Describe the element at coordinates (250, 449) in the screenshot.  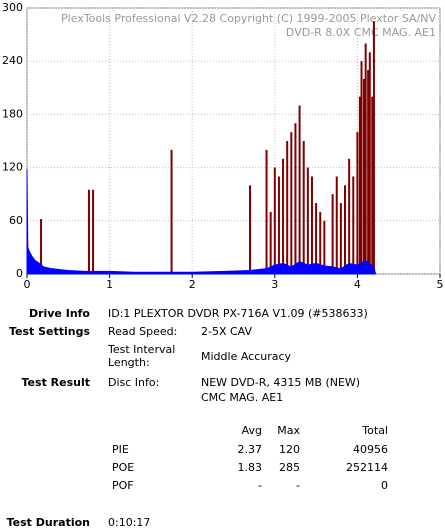
I see `cell: 2.37` at that location.